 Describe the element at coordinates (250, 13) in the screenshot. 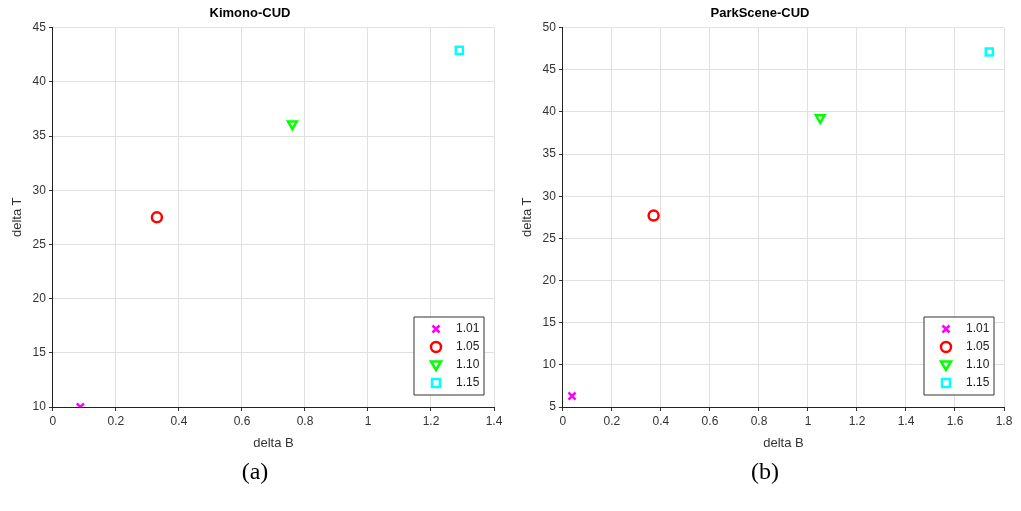

I see `chart-title: Kimono-CUD` at that location.